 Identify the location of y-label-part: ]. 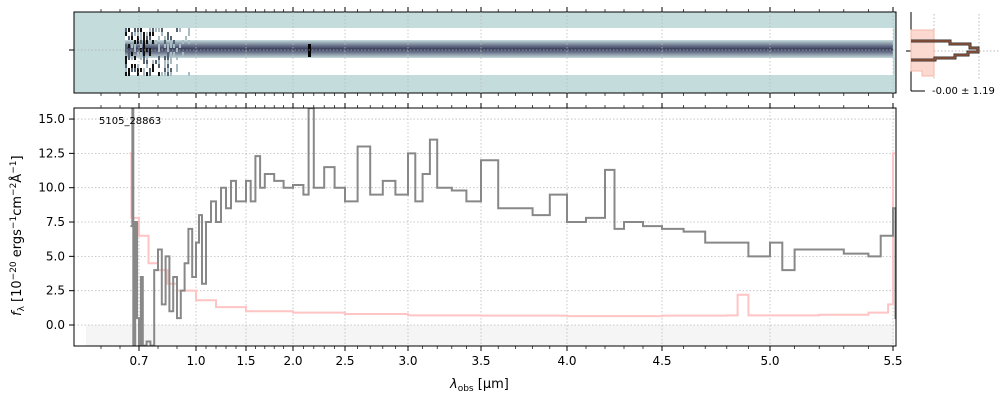
(17, 157).